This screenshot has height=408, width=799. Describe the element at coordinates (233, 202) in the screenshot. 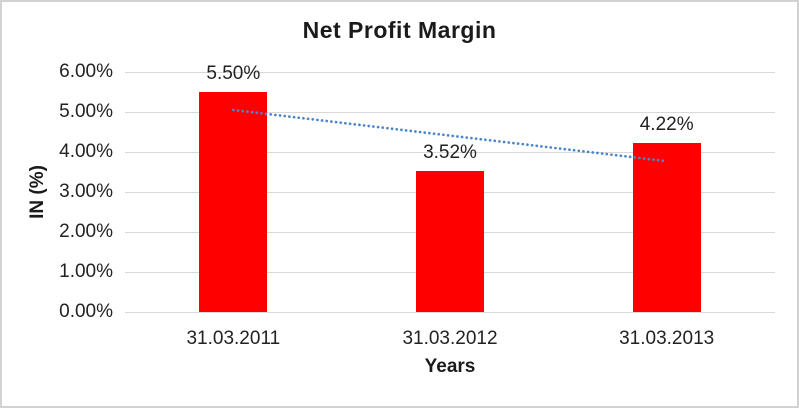

I see `bar-31.03.2011` at that location.